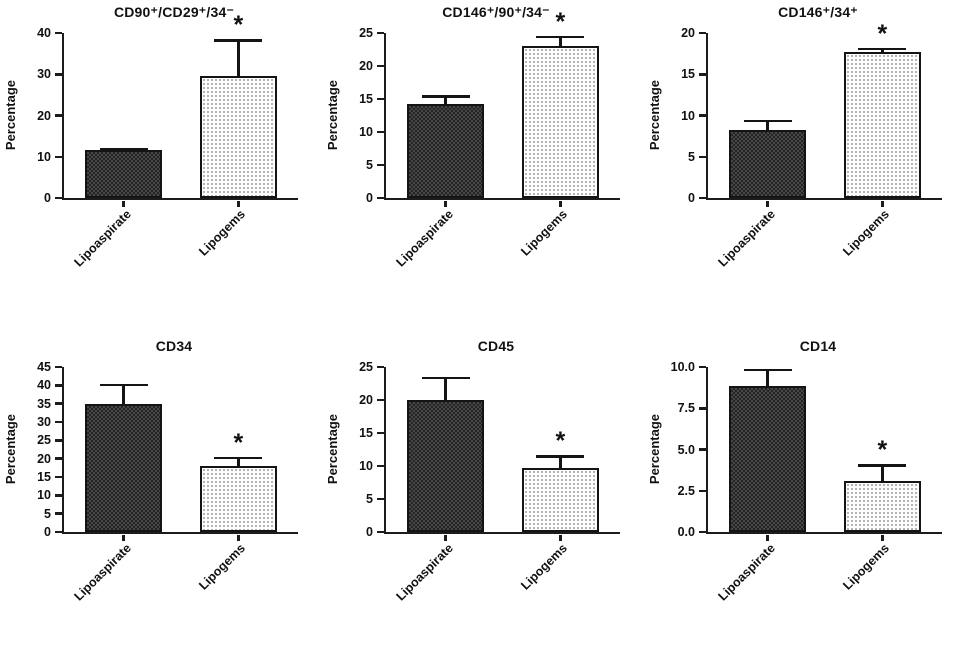 This screenshot has height=657, width=967. Describe the element at coordinates (818, 12) in the screenshot. I see `chart-title: CD146⁺/34⁺` at that location.